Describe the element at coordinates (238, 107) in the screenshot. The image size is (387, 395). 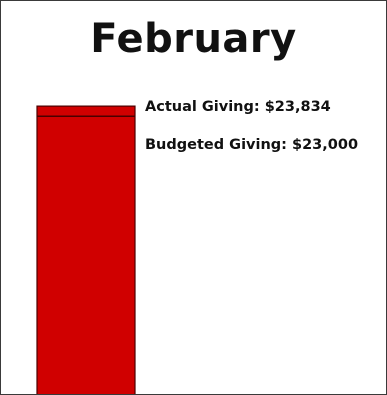
I see `actual-giving-label: Actual Giving: $23,834` at that location.